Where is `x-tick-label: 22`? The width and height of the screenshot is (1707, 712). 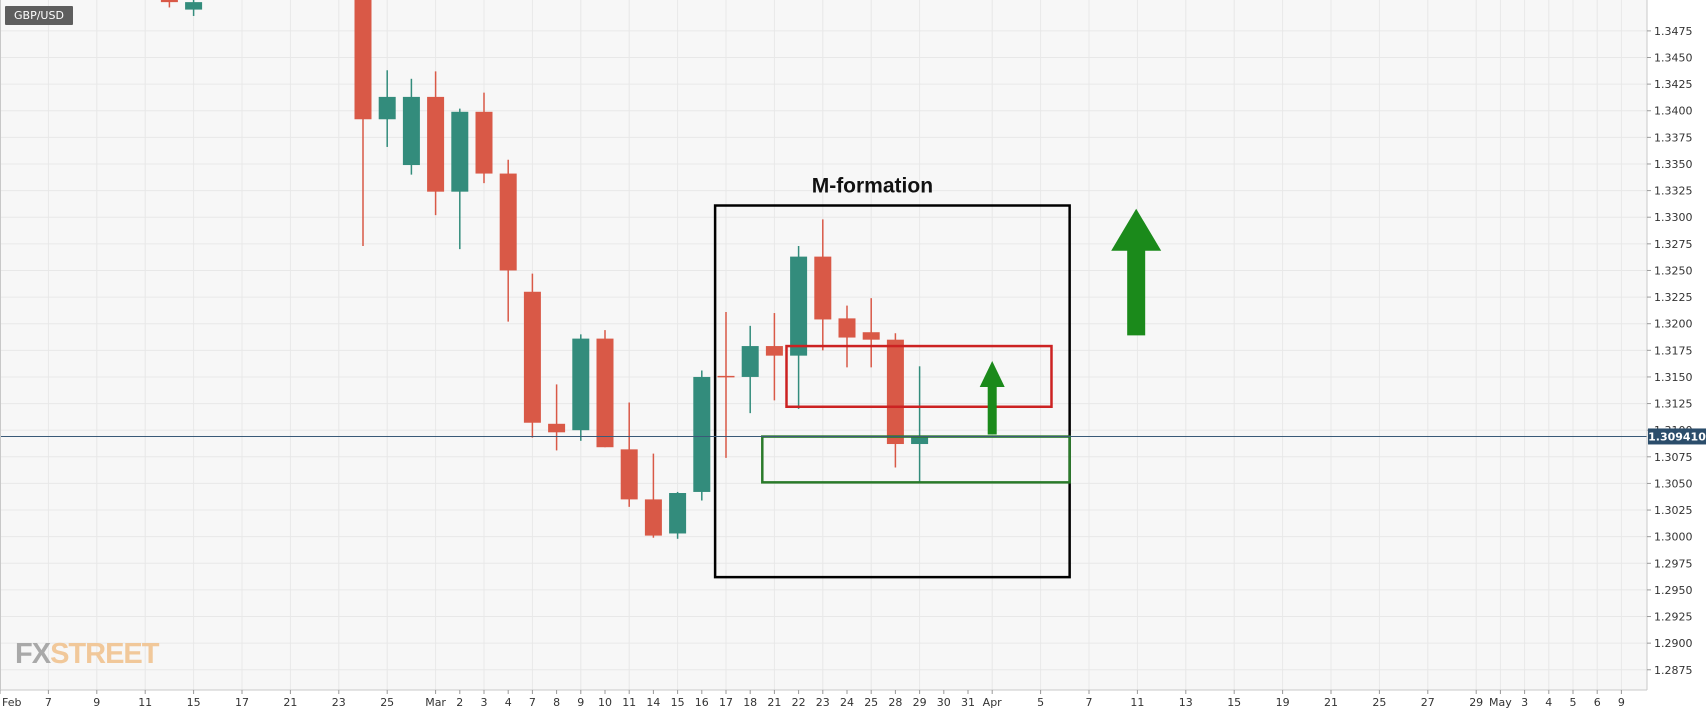 x-tick-label: 22 is located at coordinates (799, 702).